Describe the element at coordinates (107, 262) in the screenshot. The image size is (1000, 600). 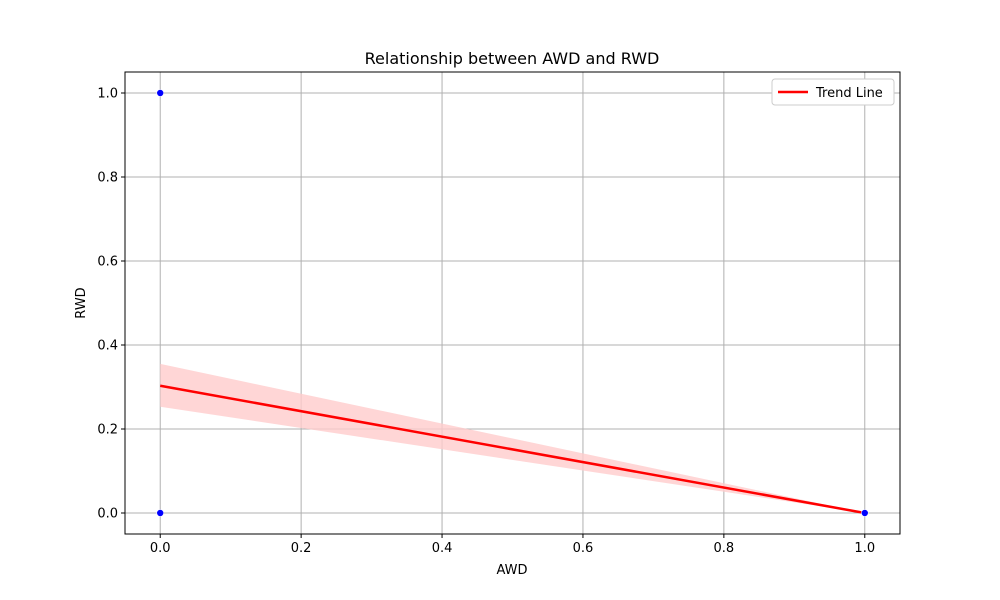
I see `y-tick-label-3: 0.6` at that location.